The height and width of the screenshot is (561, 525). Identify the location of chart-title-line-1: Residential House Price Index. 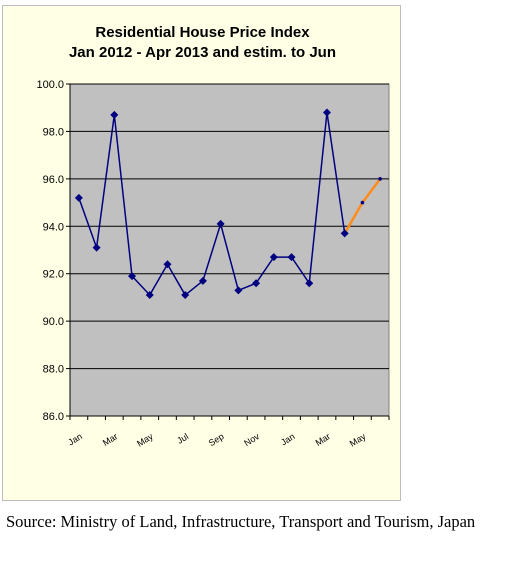
(202, 32).